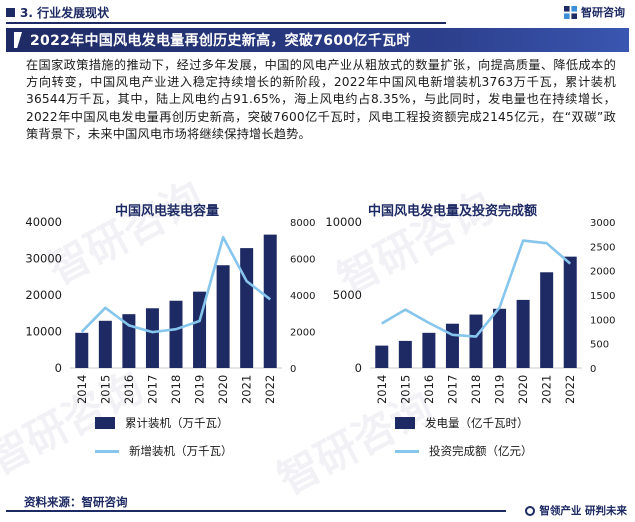 The width and height of the screenshot is (635, 522). I want to click on y-right-tick-label: 4000, so click(302, 296).